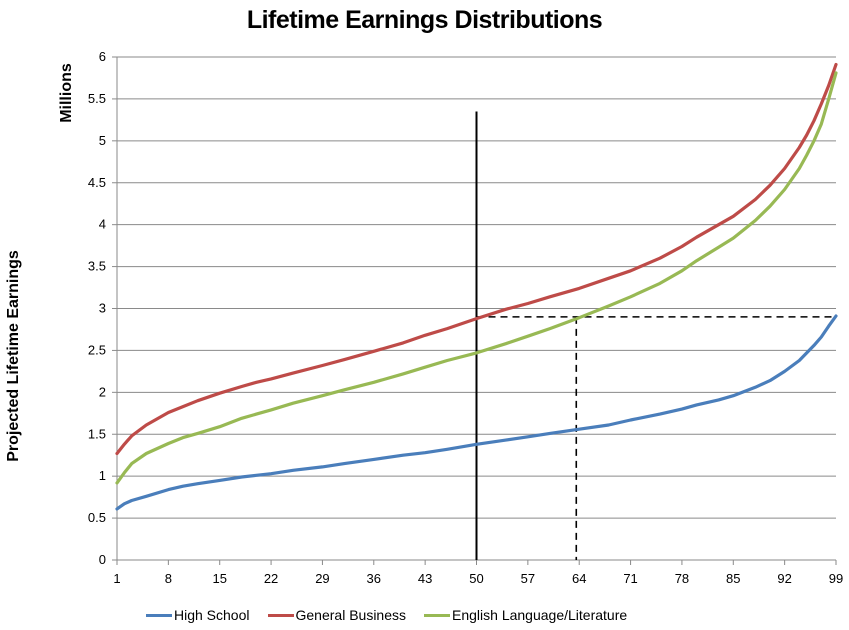 Image resolution: width=849 pixels, height=630 pixels. I want to click on y-tick-label: 4, so click(102, 224).